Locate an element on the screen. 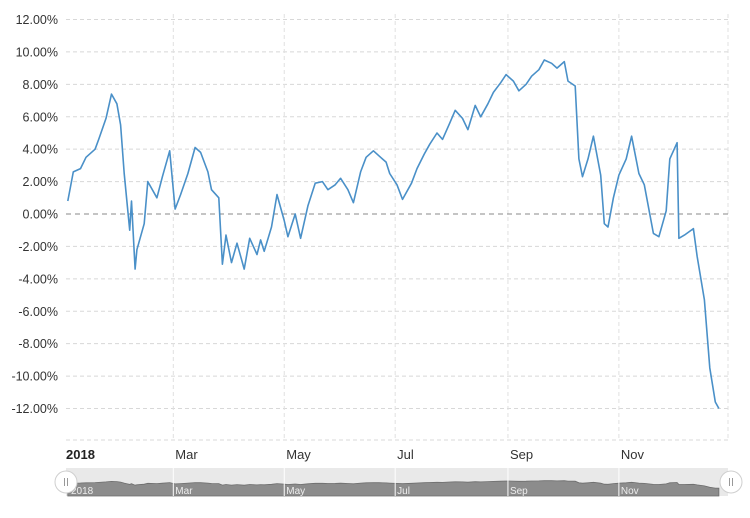 Image resolution: width=750 pixels, height=518 pixels. x-tick-label: Jul is located at coordinates (405, 454).